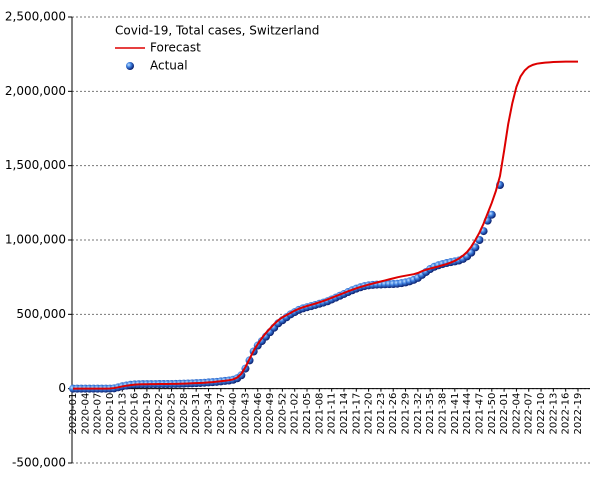  Describe the element at coordinates (504, 414) in the screenshot. I see `x-tick-label: 2022-01` at that location.